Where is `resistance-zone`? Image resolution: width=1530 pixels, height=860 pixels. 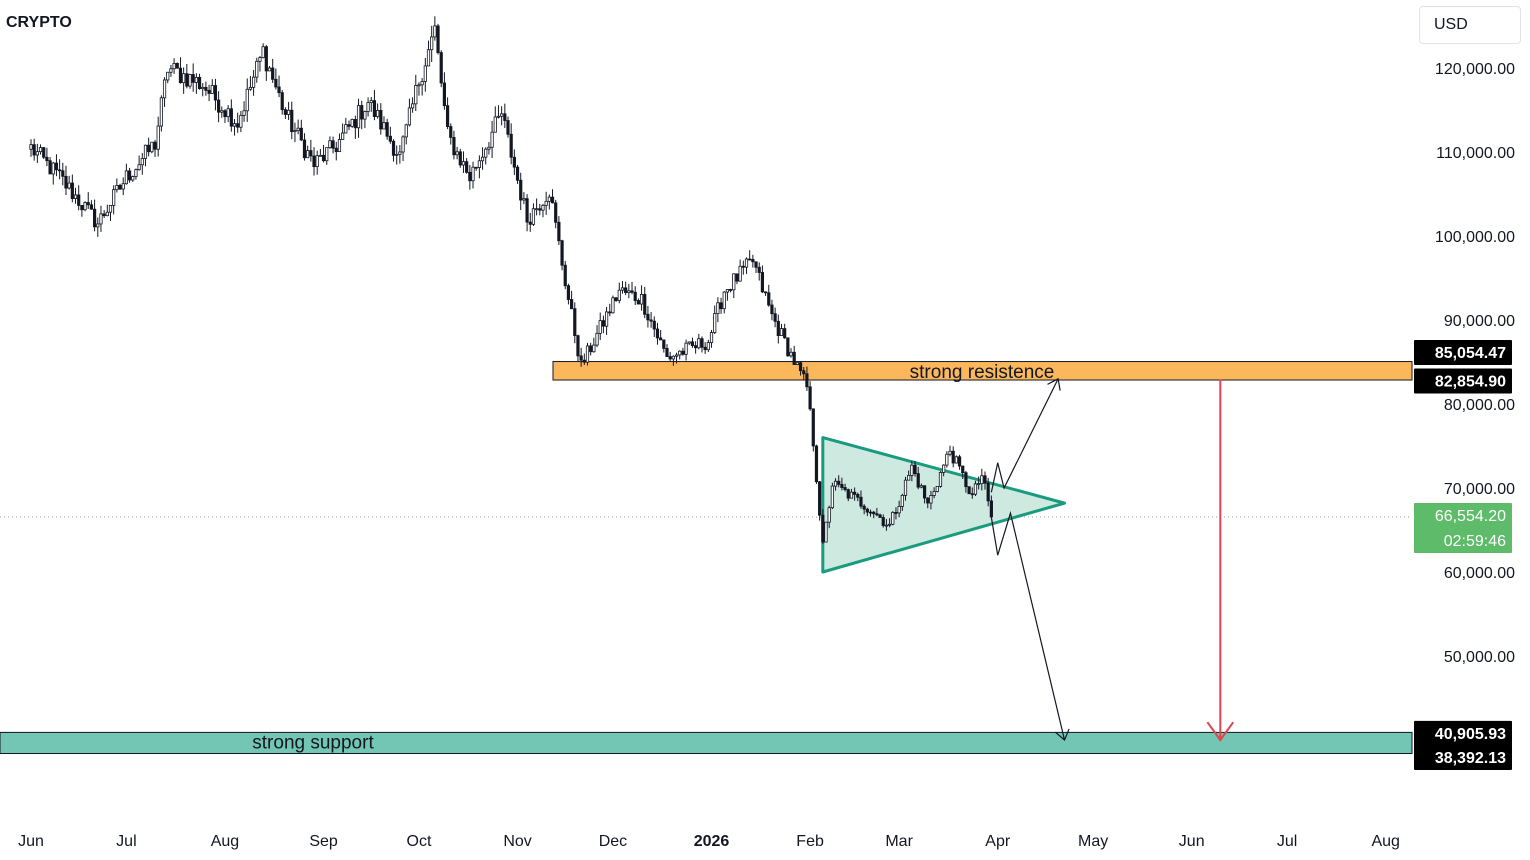
resistance-zone is located at coordinates (982, 371).